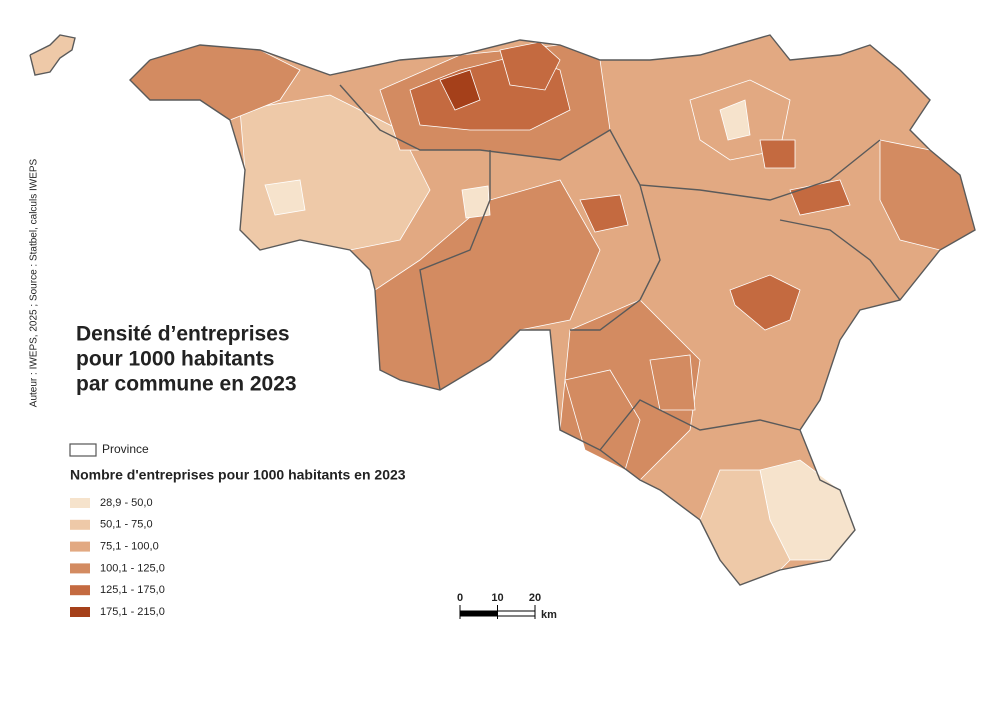 Image resolution: width=1000 pixels, height=707 pixels. Describe the element at coordinates (186, 384) in the screenshot. I see `title-line: par commune en 2023` at that location.